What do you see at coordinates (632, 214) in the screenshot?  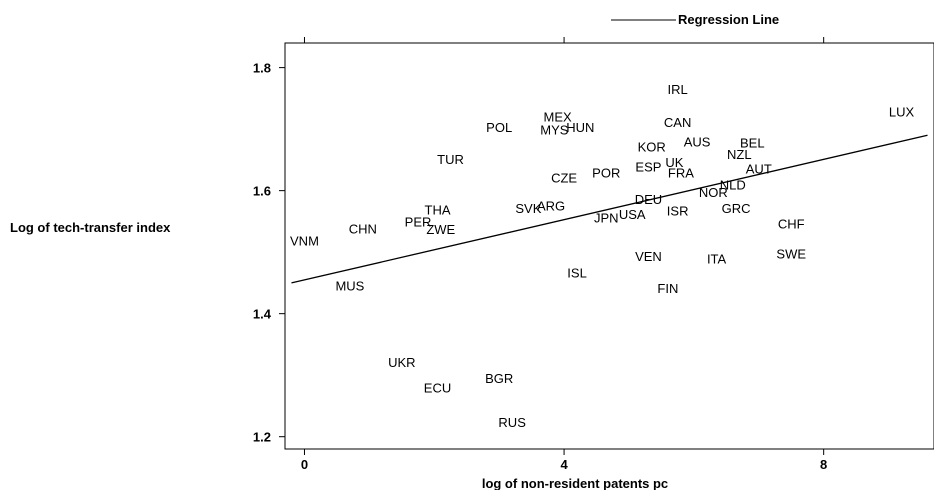 I see `point-label-usa: USA` at bounding box center [632, 214].